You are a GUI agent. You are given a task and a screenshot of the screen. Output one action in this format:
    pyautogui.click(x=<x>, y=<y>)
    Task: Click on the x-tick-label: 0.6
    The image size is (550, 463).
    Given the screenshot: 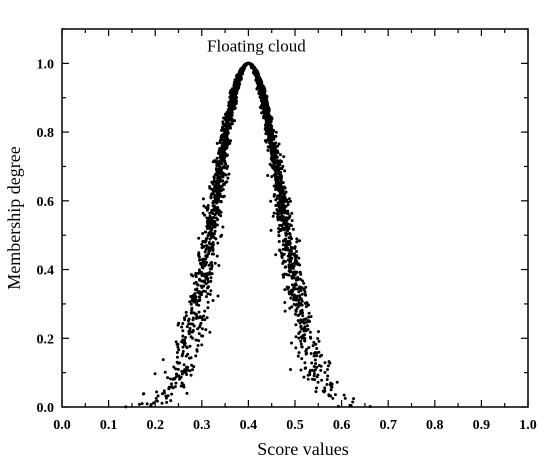 What is the action you would take?
    pyautogui.click(x=342, y=425)
    